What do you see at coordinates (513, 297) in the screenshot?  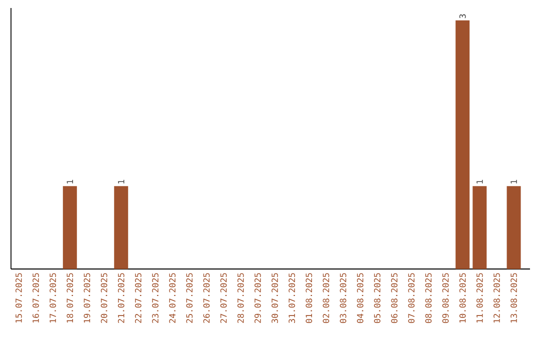 I see `x-tick-label: 13.08.2025` at bounding box center [513, 297].